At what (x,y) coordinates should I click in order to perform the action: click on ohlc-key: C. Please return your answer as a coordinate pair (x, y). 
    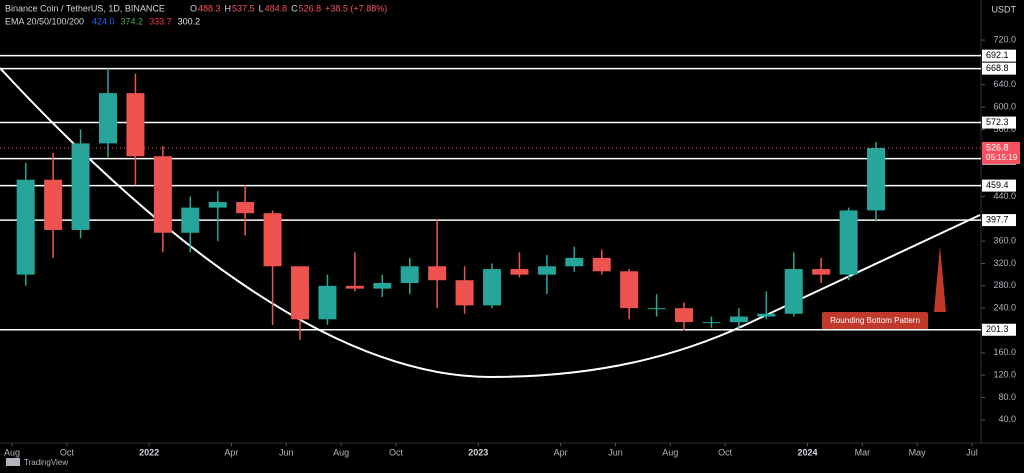
    Looking at the image, I should click on (294, 8).